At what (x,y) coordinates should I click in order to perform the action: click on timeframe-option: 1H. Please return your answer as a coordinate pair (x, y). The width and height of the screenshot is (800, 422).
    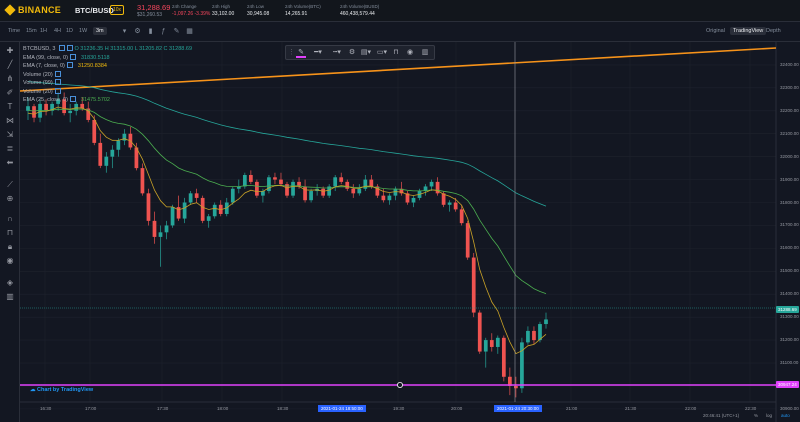
    Looking at the image, I should click on (44, 31).